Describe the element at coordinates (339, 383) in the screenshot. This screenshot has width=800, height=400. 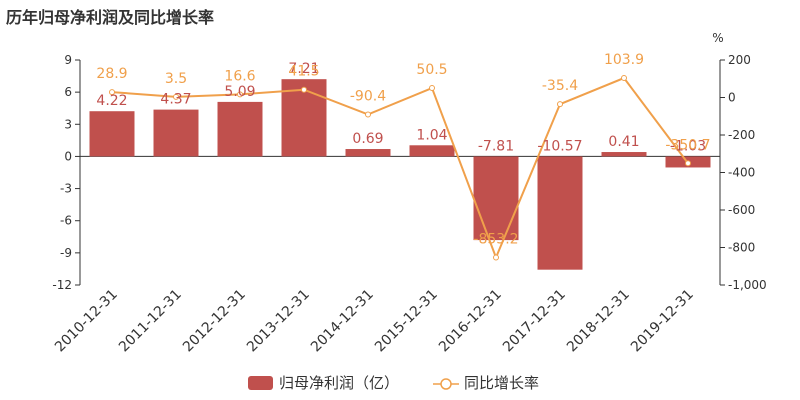
I see `legend-bar-label: 归母净利润（亿）` at that location.